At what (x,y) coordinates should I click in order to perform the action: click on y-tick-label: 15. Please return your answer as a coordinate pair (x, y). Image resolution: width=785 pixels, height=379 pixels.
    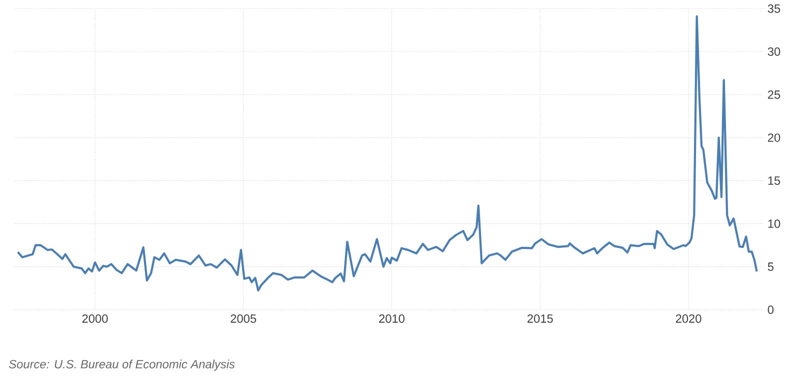
    Looking at the image, I should click on (774, 180).